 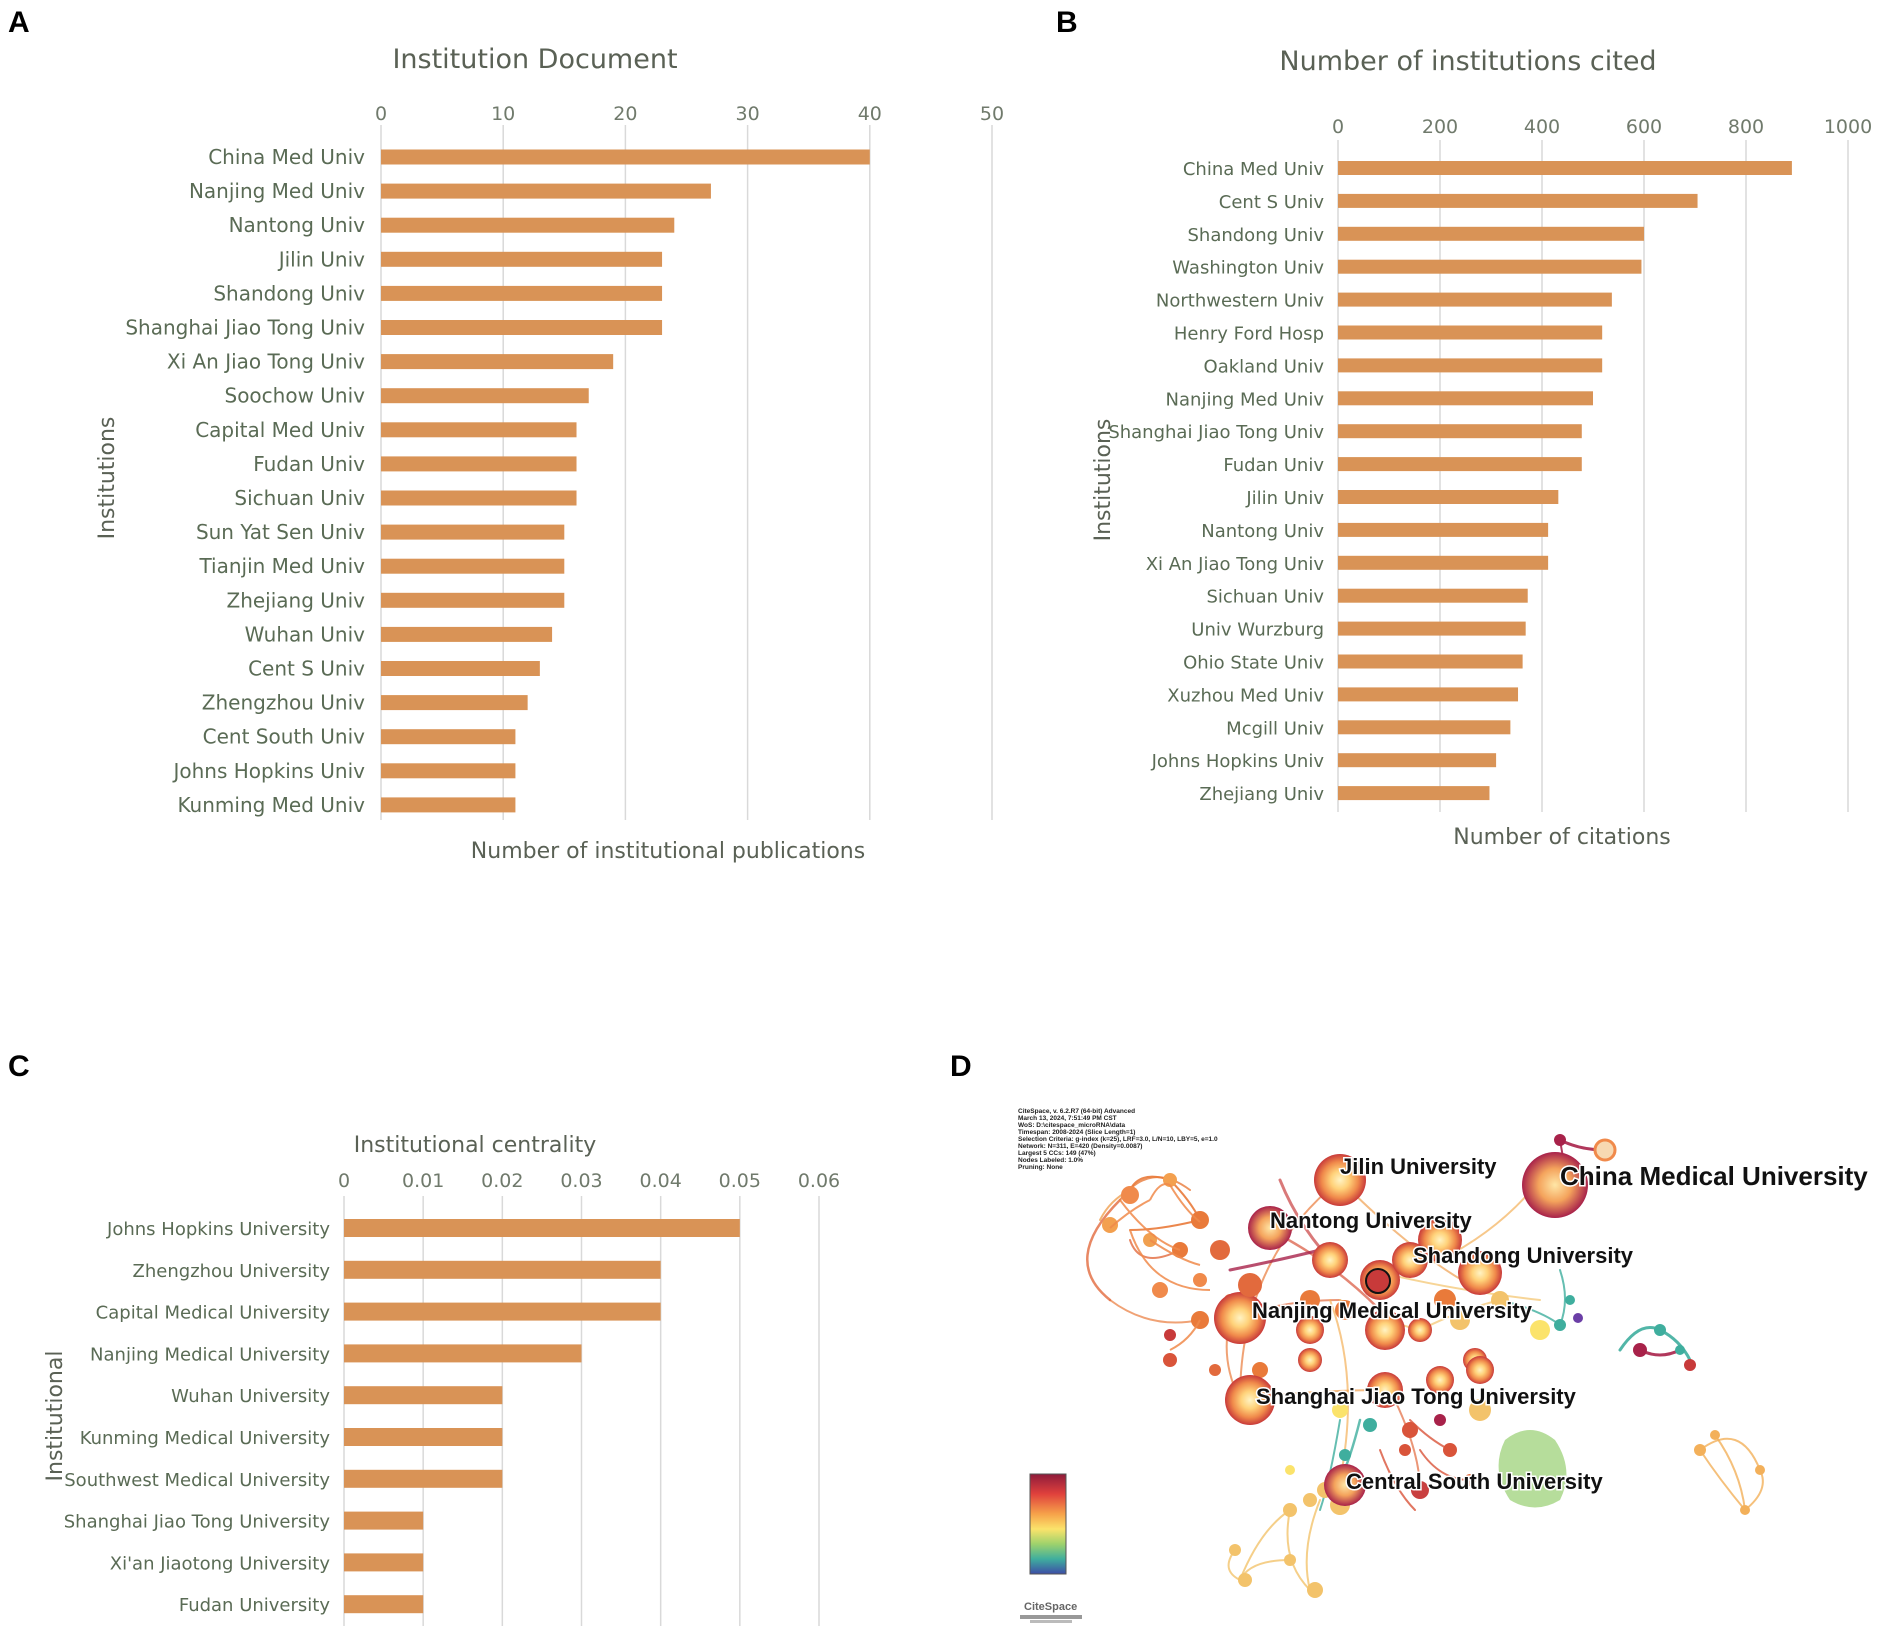 What do you see at coordinates (280, 430) in the screenshot?
I see `category-label: Capital Med Univ` at bounding box center [280, 430].